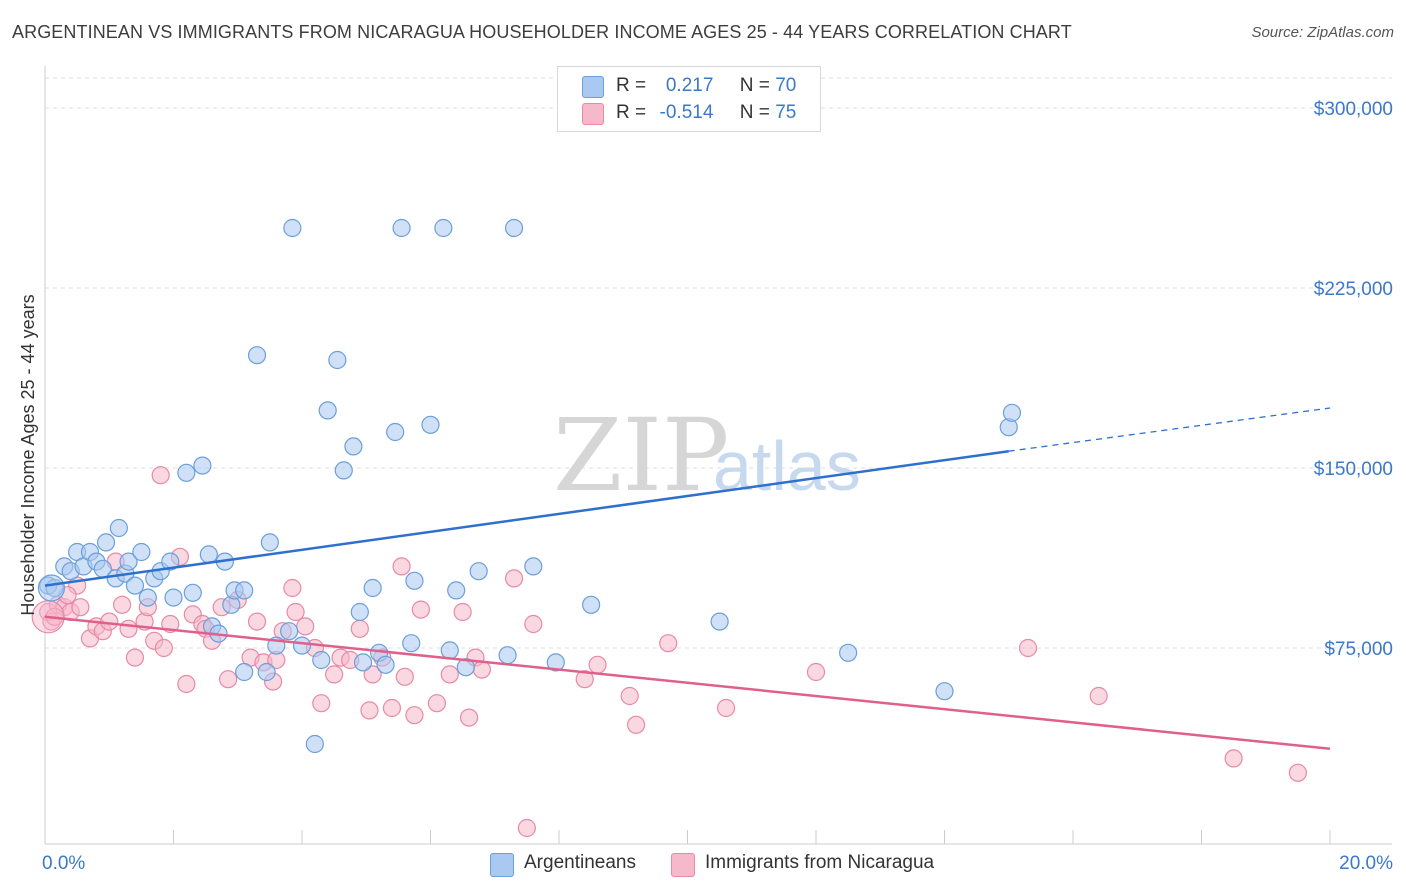 The width and height of the screenshot is (1406, 892). I want to click on source-credit: Source: ZipAtlas.com, so click(1322, 32).